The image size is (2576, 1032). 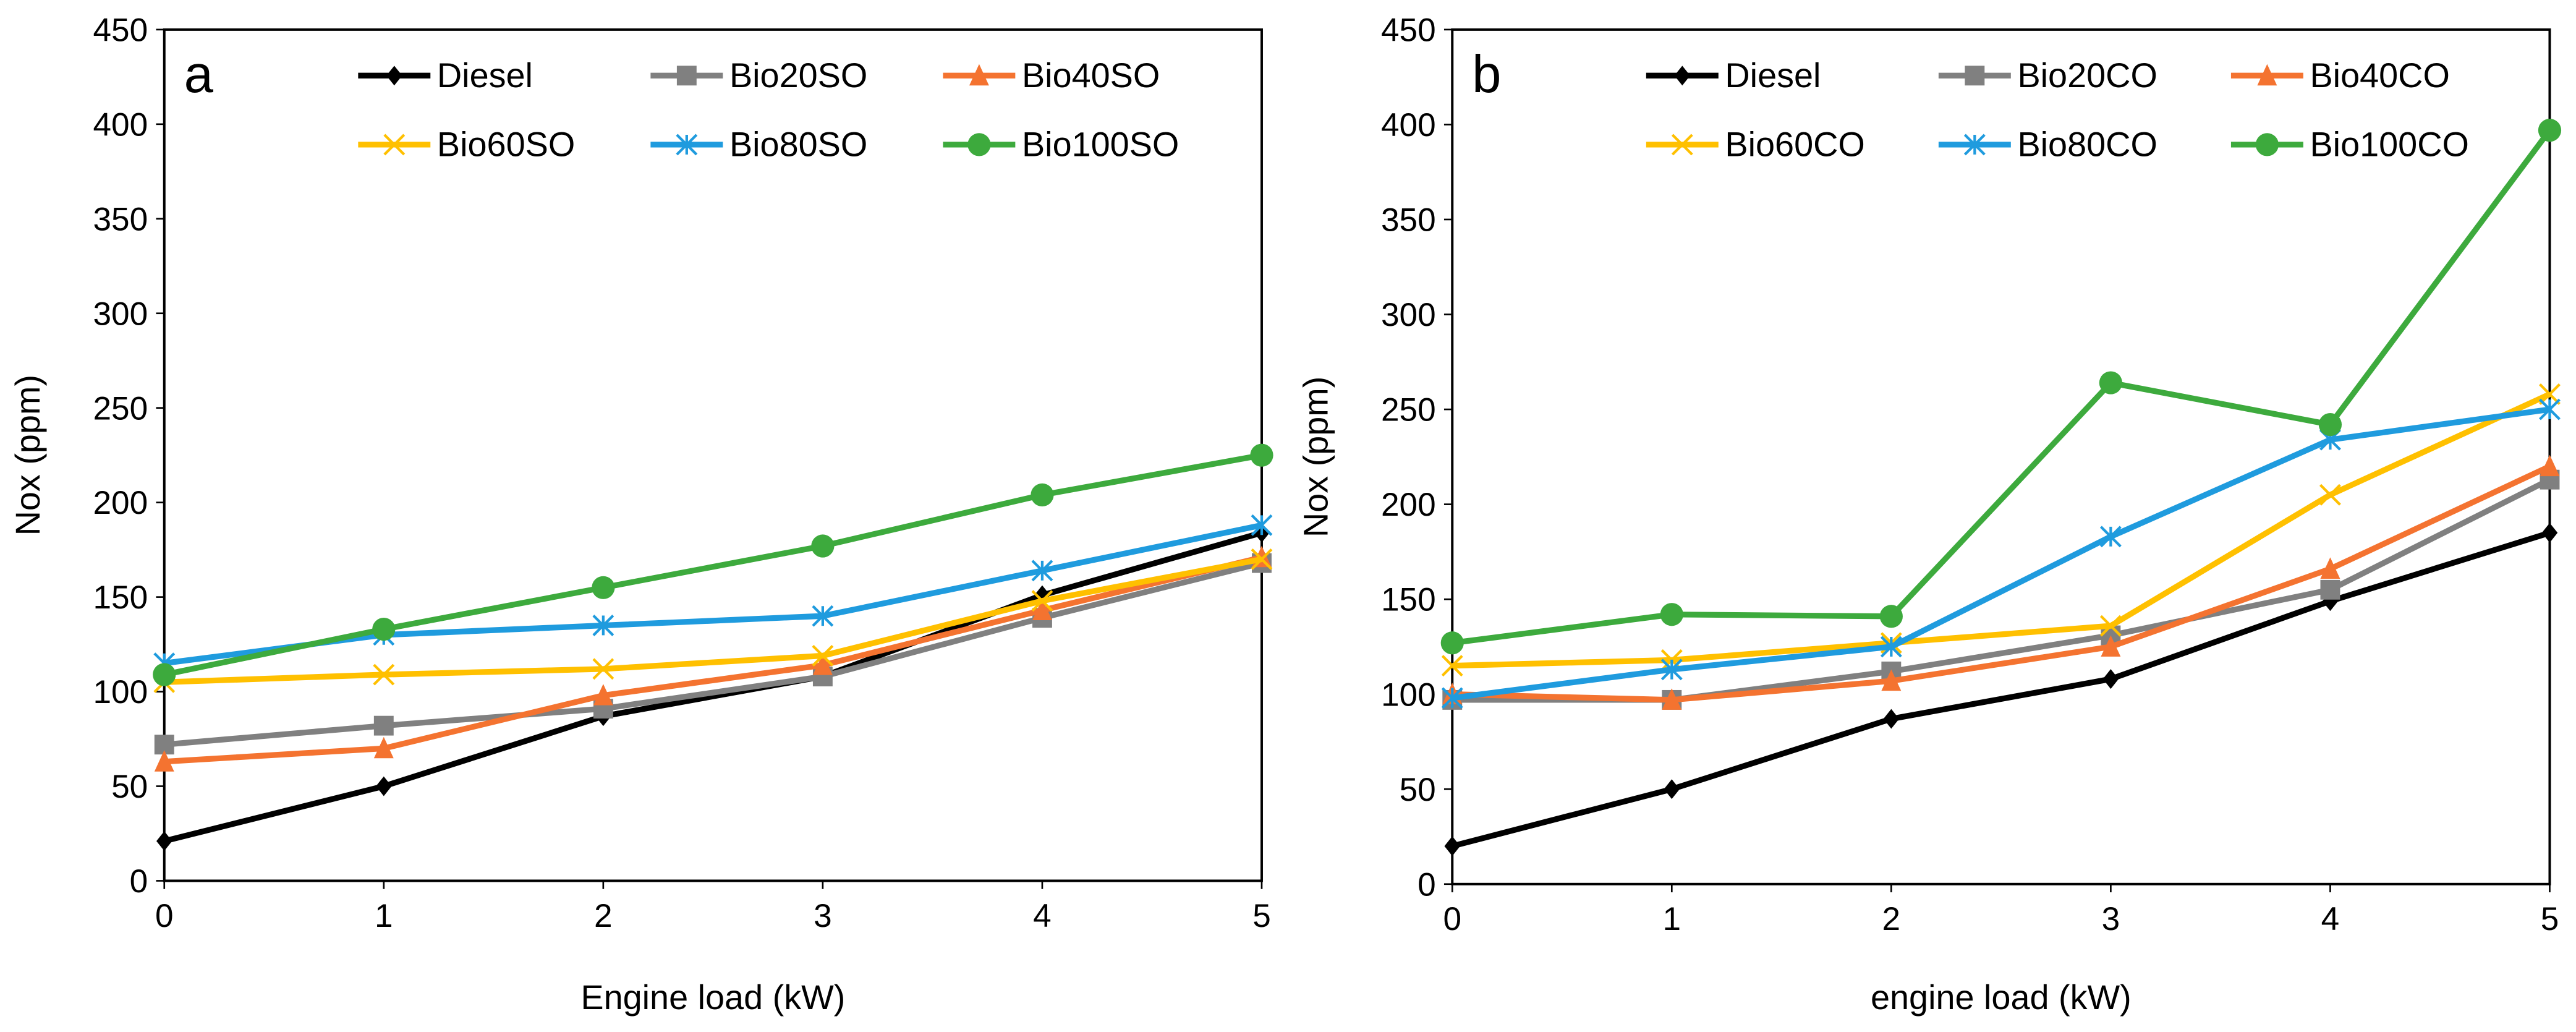 What do you see at coordinates (2379, 76) in the screenshot?
I see `legend-label: Bio40CO` at bounding box center [2379, 76].